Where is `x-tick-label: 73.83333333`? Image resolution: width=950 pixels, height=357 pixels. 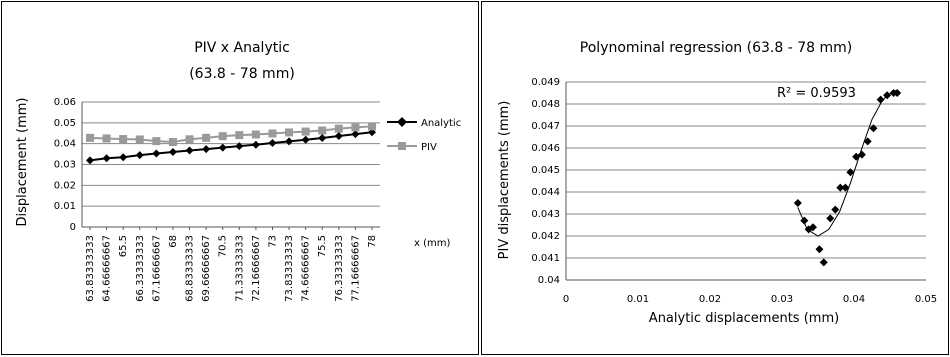
x-tick-label: 73.83333333 is located at coordinates (289, 268).